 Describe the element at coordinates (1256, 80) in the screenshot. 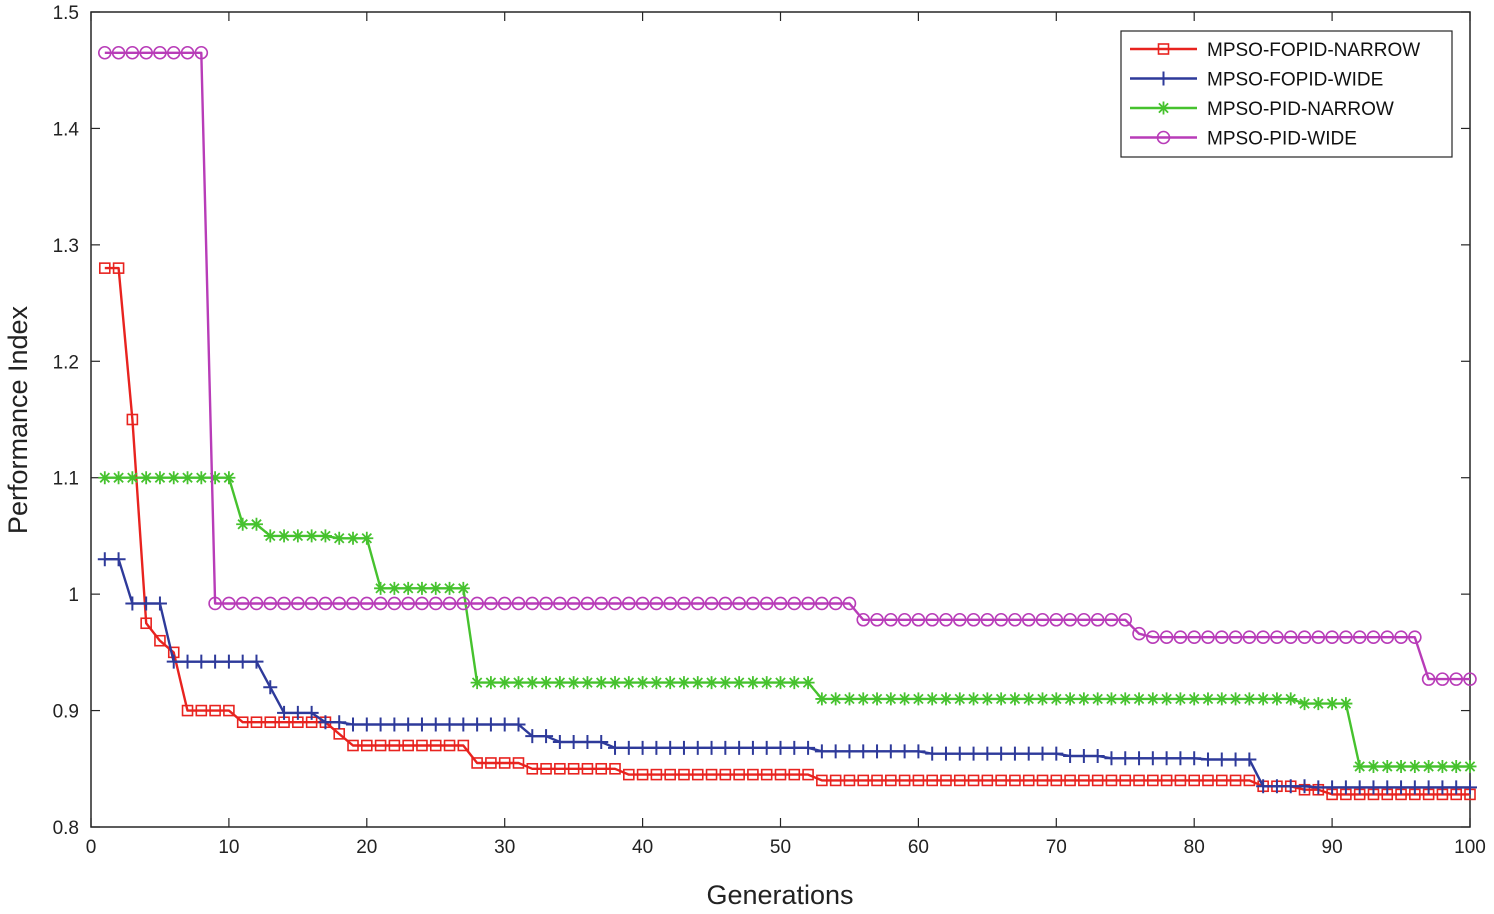

I see `legend-item: MPSO-FOPID-WIDE` at that location.